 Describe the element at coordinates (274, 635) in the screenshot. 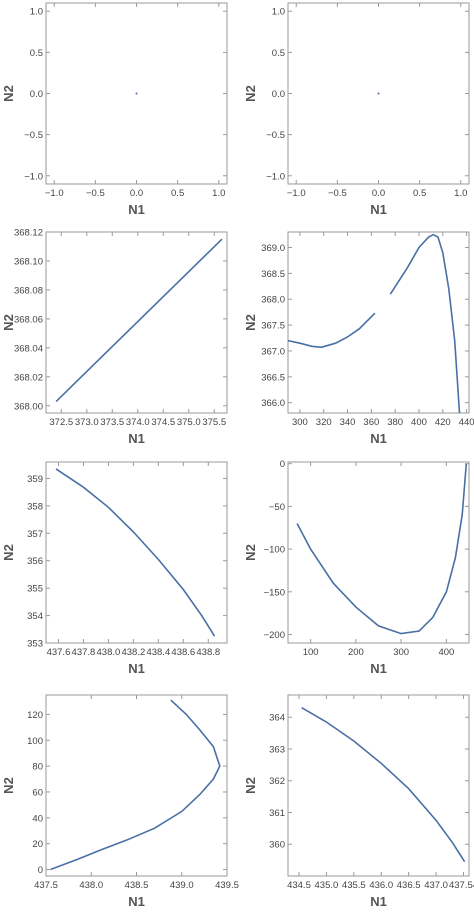

I see `y-tick-label: −200` at that location.